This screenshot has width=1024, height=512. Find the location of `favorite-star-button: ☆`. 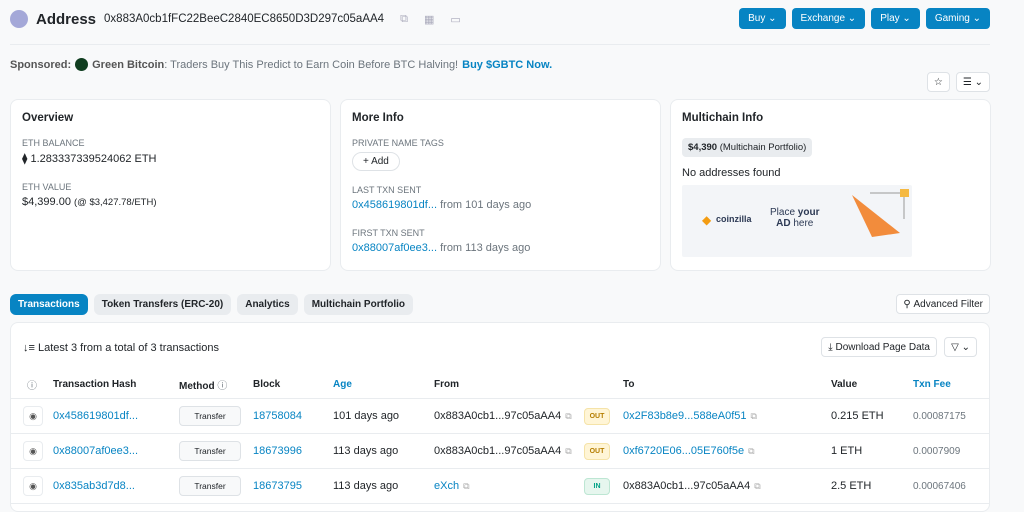

favorite-star-button: ☆ is located at coordinates (938, 82).